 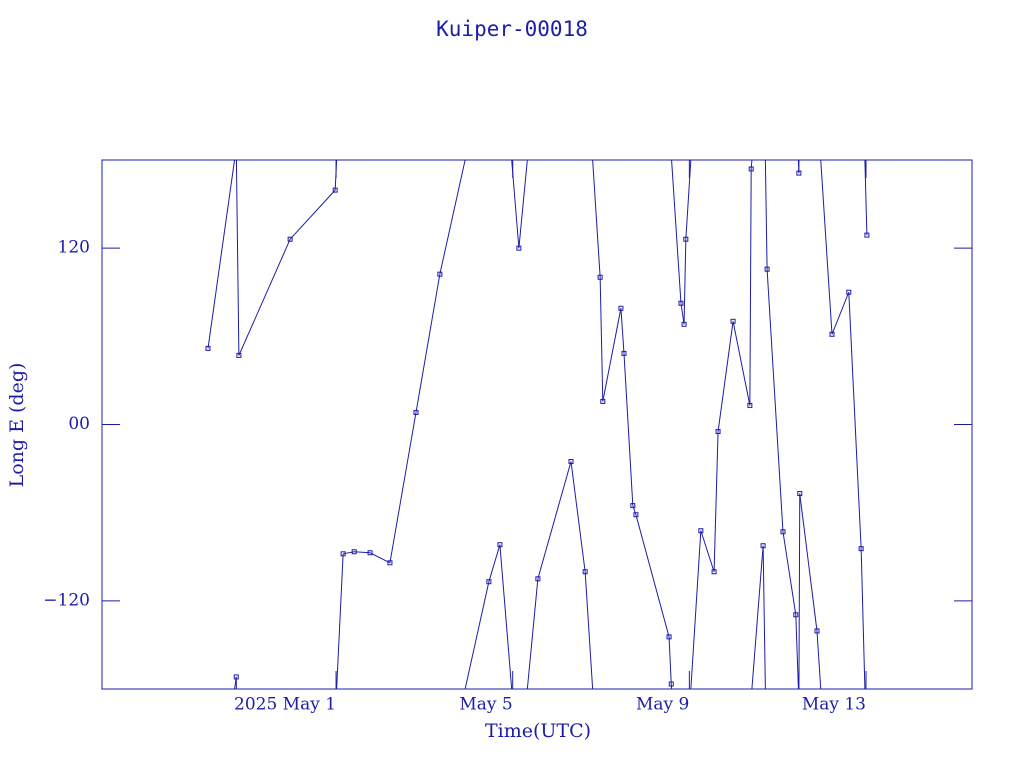 What do you see at coordinates (285, 705) in the screenshot?
I see `x-tick-label: 2025 May 1` at bounding box center [285, 705].